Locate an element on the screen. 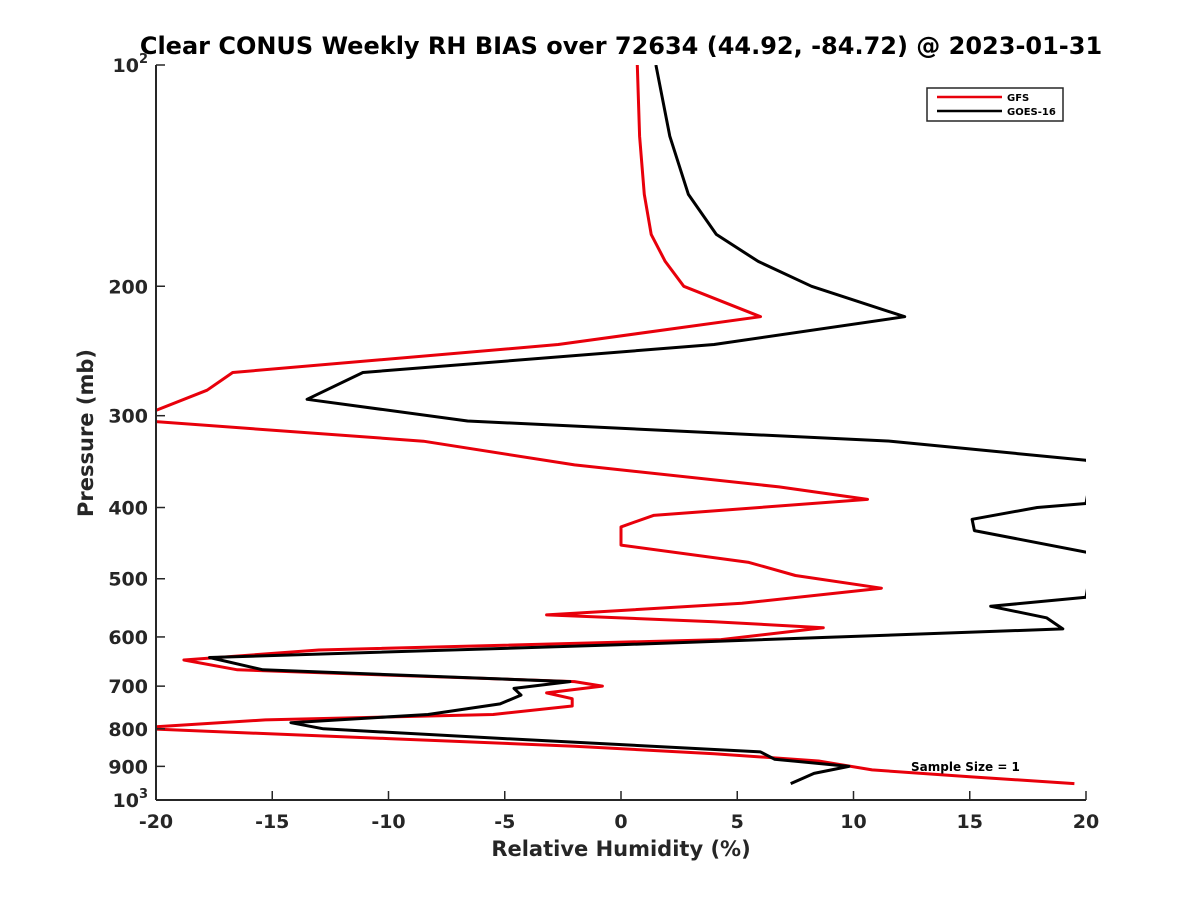  x-axis-label: Relative Humidity (%) is located at coordinates (620, 849).